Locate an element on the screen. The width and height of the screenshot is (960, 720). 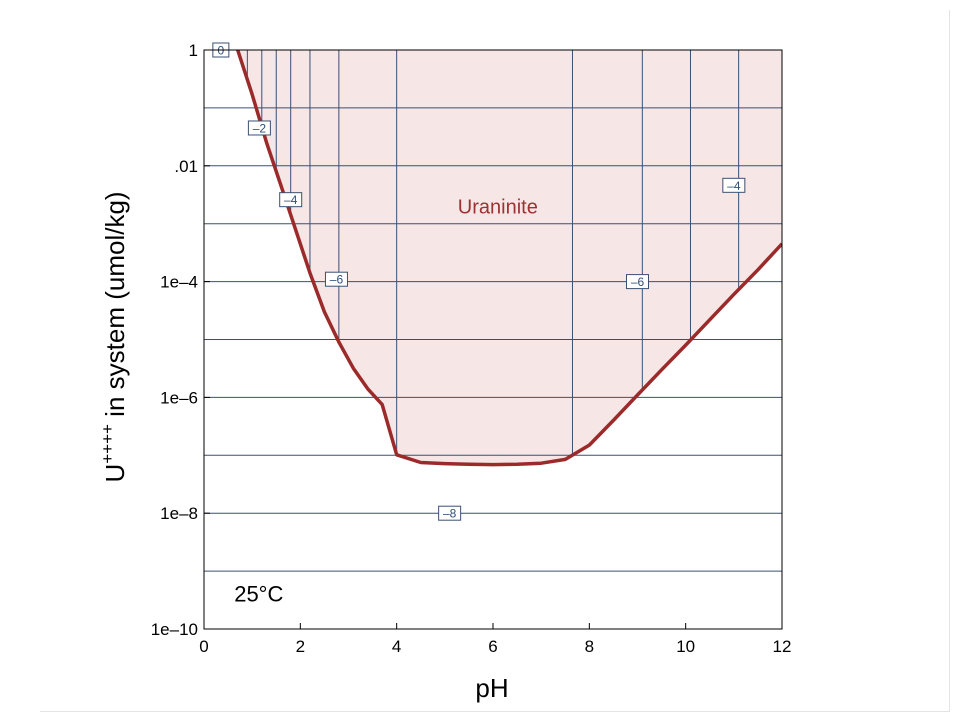
x-tick-label: 8 is located at coordinates (589, 646).